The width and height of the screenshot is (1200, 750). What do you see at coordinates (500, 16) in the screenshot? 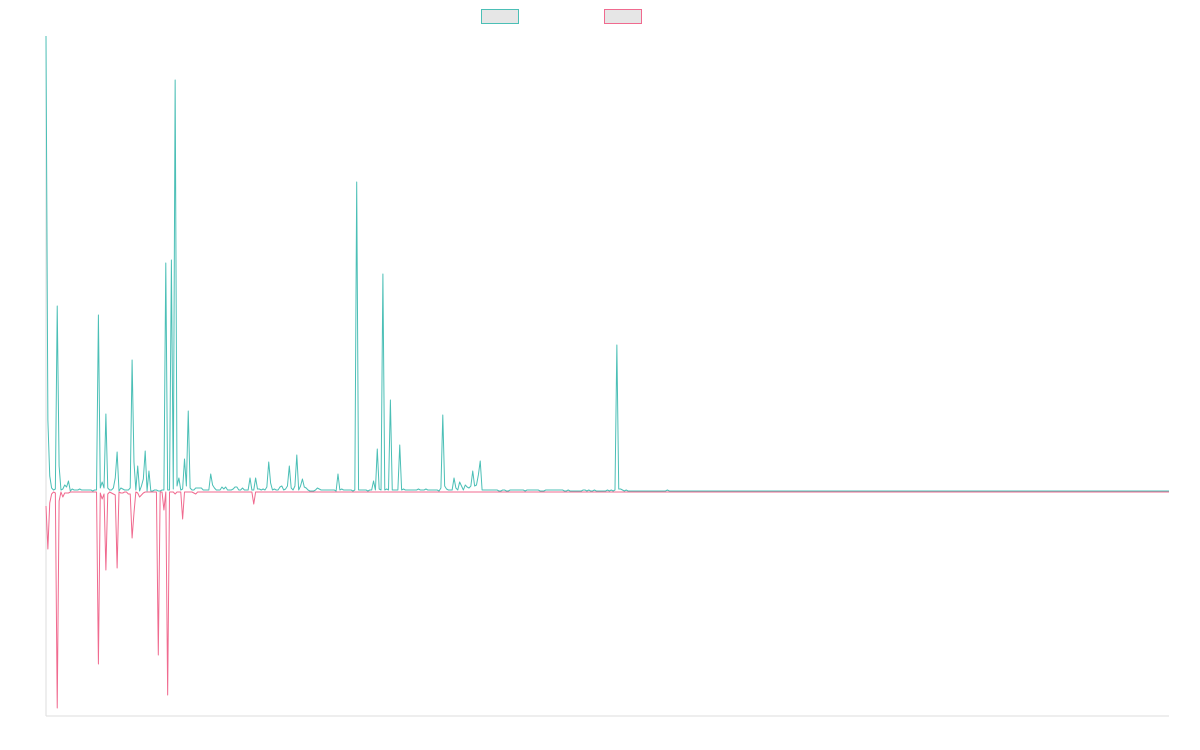
I see `legend-swatch-positive` at bounding box center [500, 16].